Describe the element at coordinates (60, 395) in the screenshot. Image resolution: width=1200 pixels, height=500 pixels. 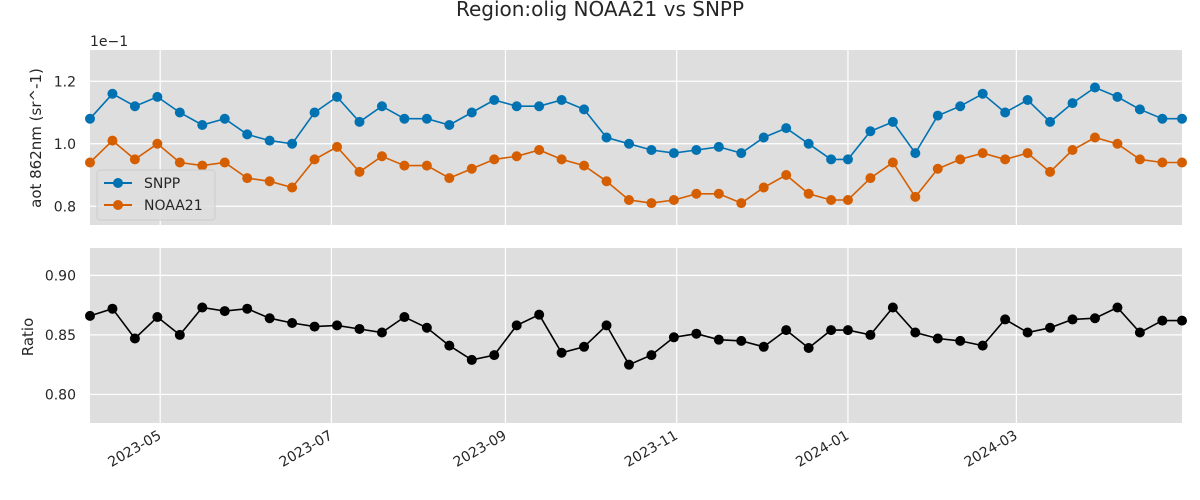
I see `y-tick-label: 0.80` at that location.